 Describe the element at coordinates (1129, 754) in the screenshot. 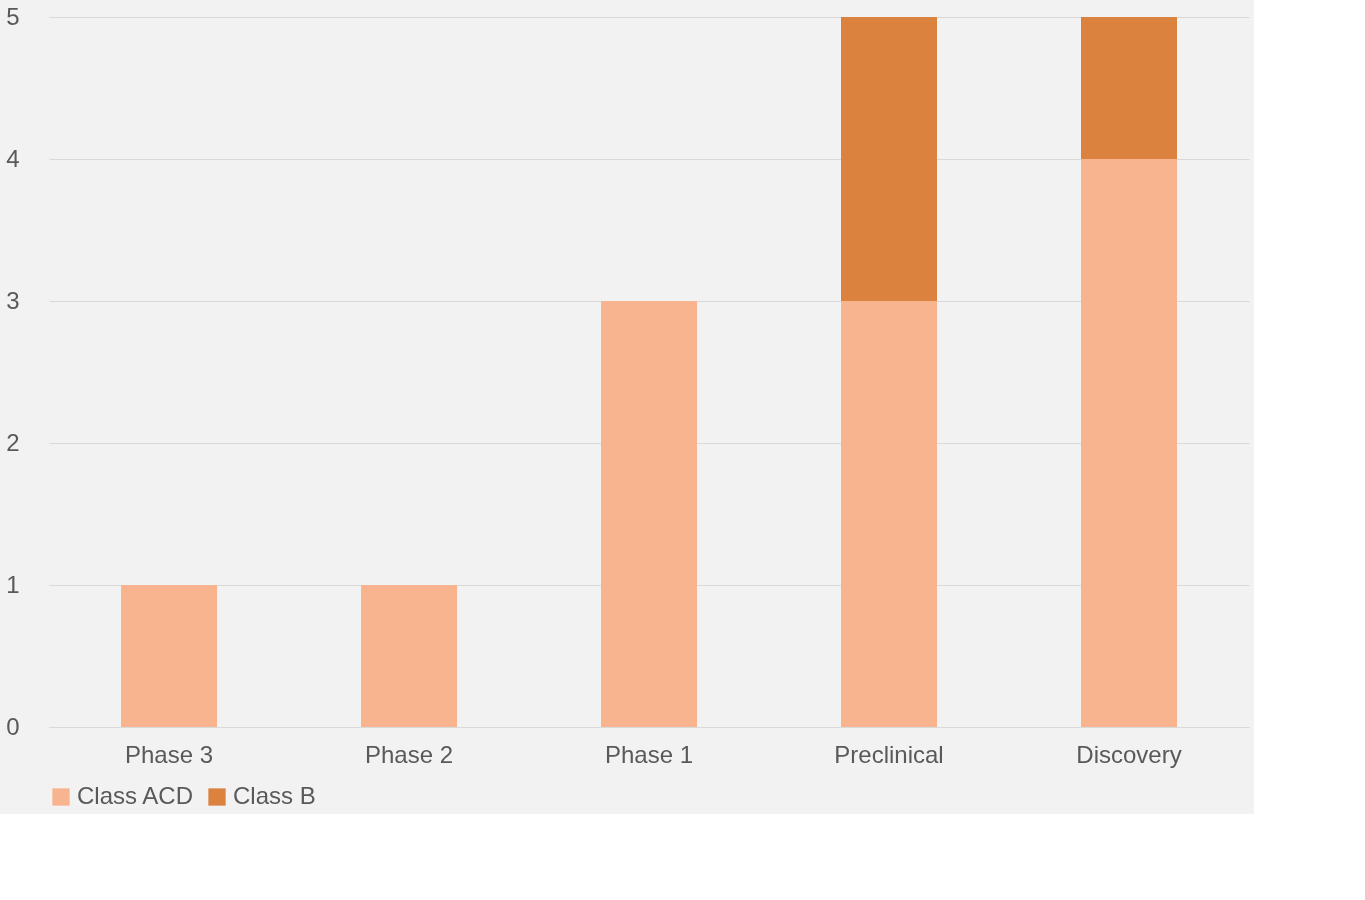

I see `x-tick-label: Discovery` at that location.